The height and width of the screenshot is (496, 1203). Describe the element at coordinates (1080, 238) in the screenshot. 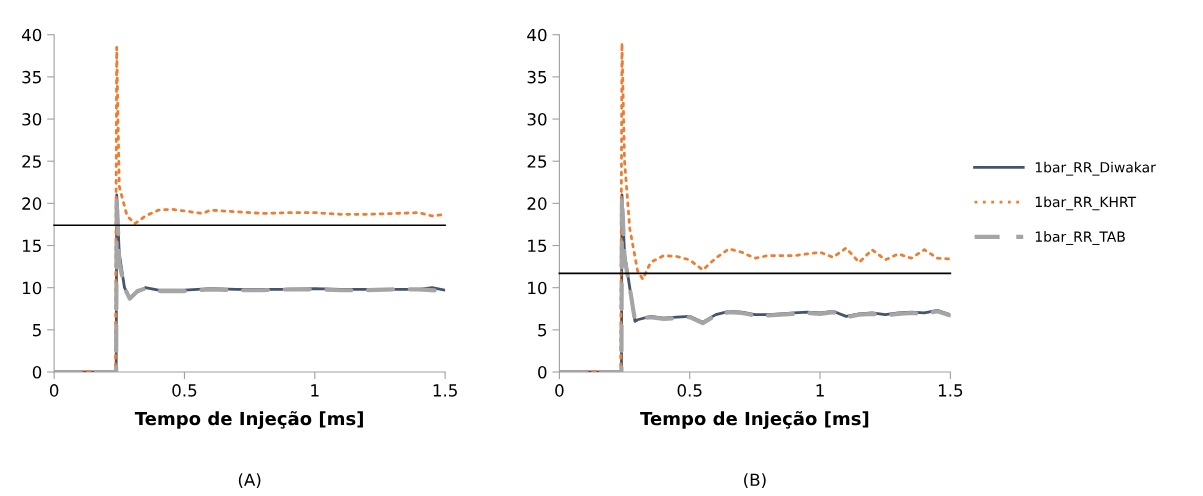

I see `legend-label: 1bar_RR_TAB` at that location.